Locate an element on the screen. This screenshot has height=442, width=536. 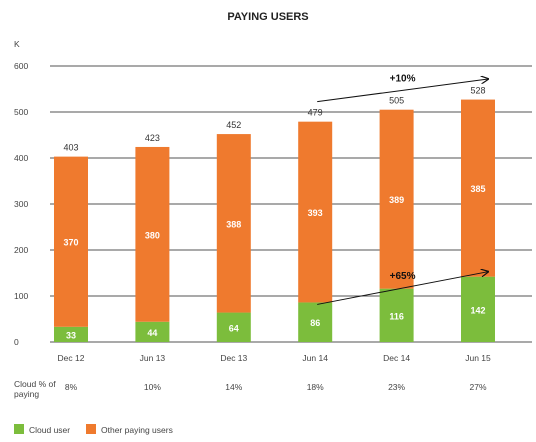
other-users-value-label: 388 is located at coordinates (233, 224).